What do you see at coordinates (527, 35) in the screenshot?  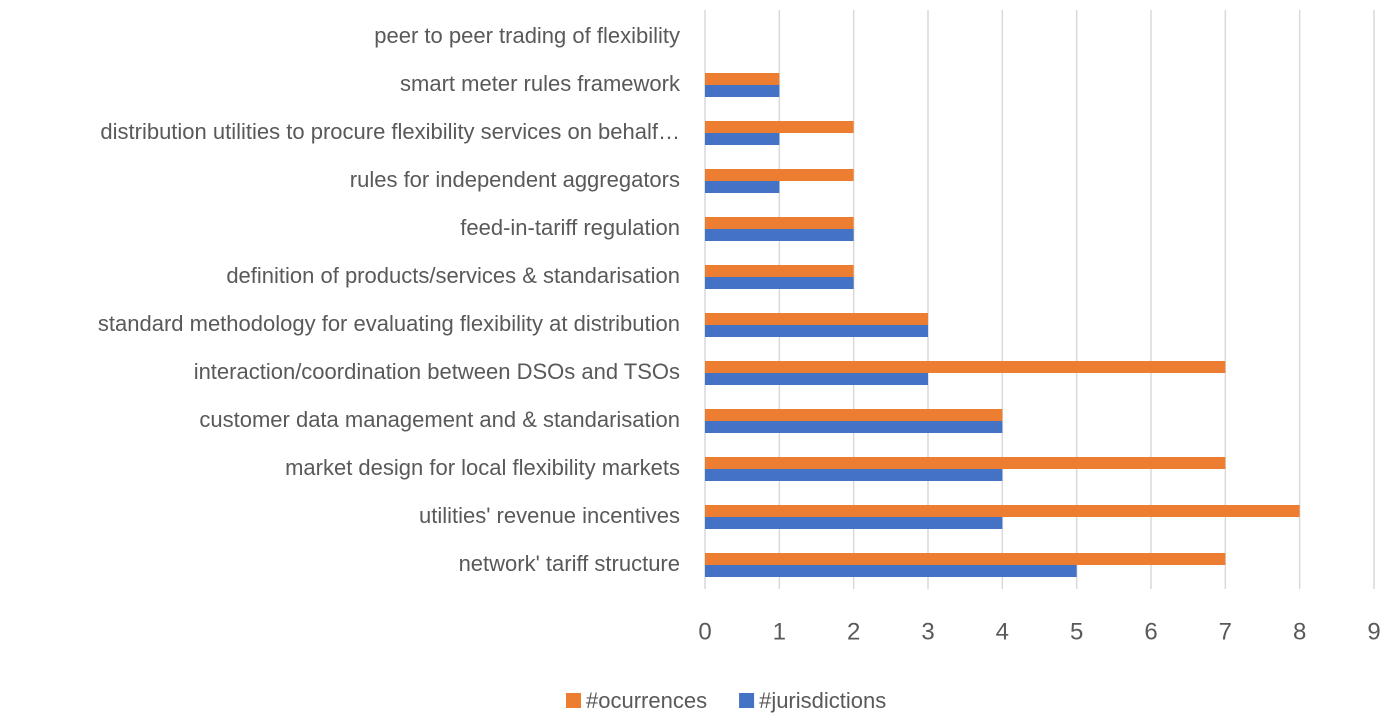 I see `y-tick-label: peer to peer trading of flexibility` at bounding box center [527, 35].